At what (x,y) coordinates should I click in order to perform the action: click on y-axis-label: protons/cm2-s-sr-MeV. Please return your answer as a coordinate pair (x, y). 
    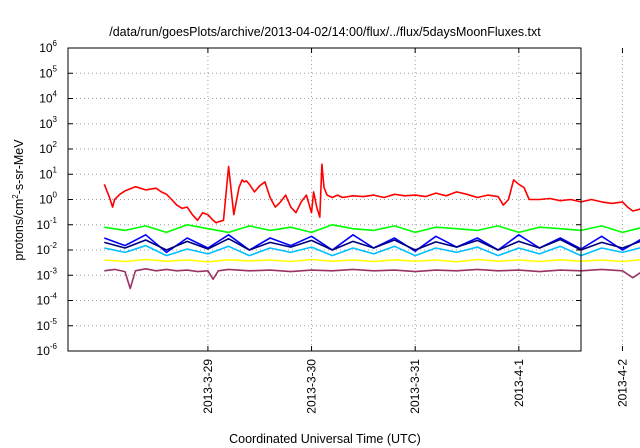
    Looking at the image, I should click on (18, 200).